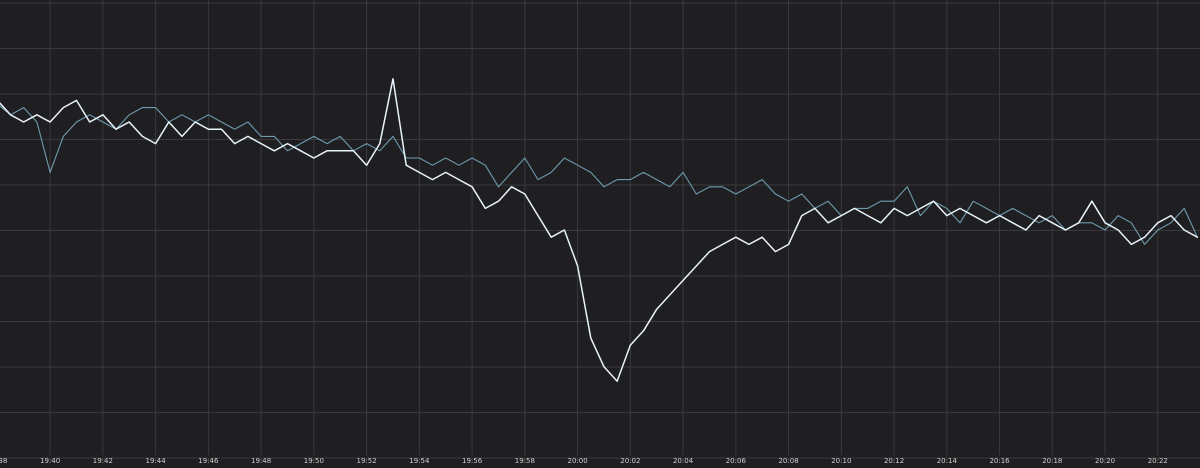 The width and height of the screenshot is (1200, 468). Describe the element at coordinates (208, 461) in the screenshot. I see `x-tick-label: 19:46` at that location.